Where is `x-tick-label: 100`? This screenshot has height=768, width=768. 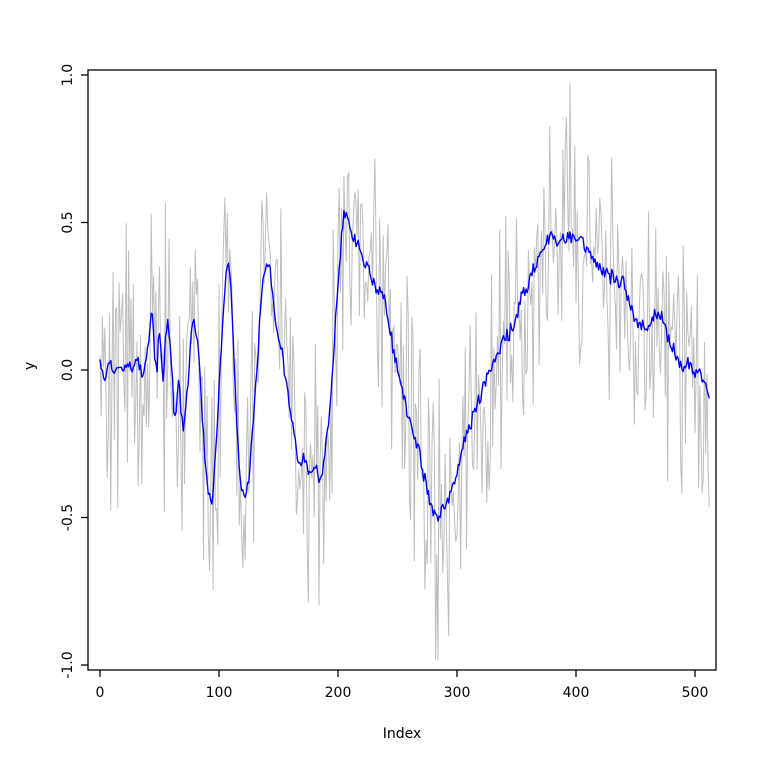
x-tick-label: 100 is located at coordinates (219, 693).